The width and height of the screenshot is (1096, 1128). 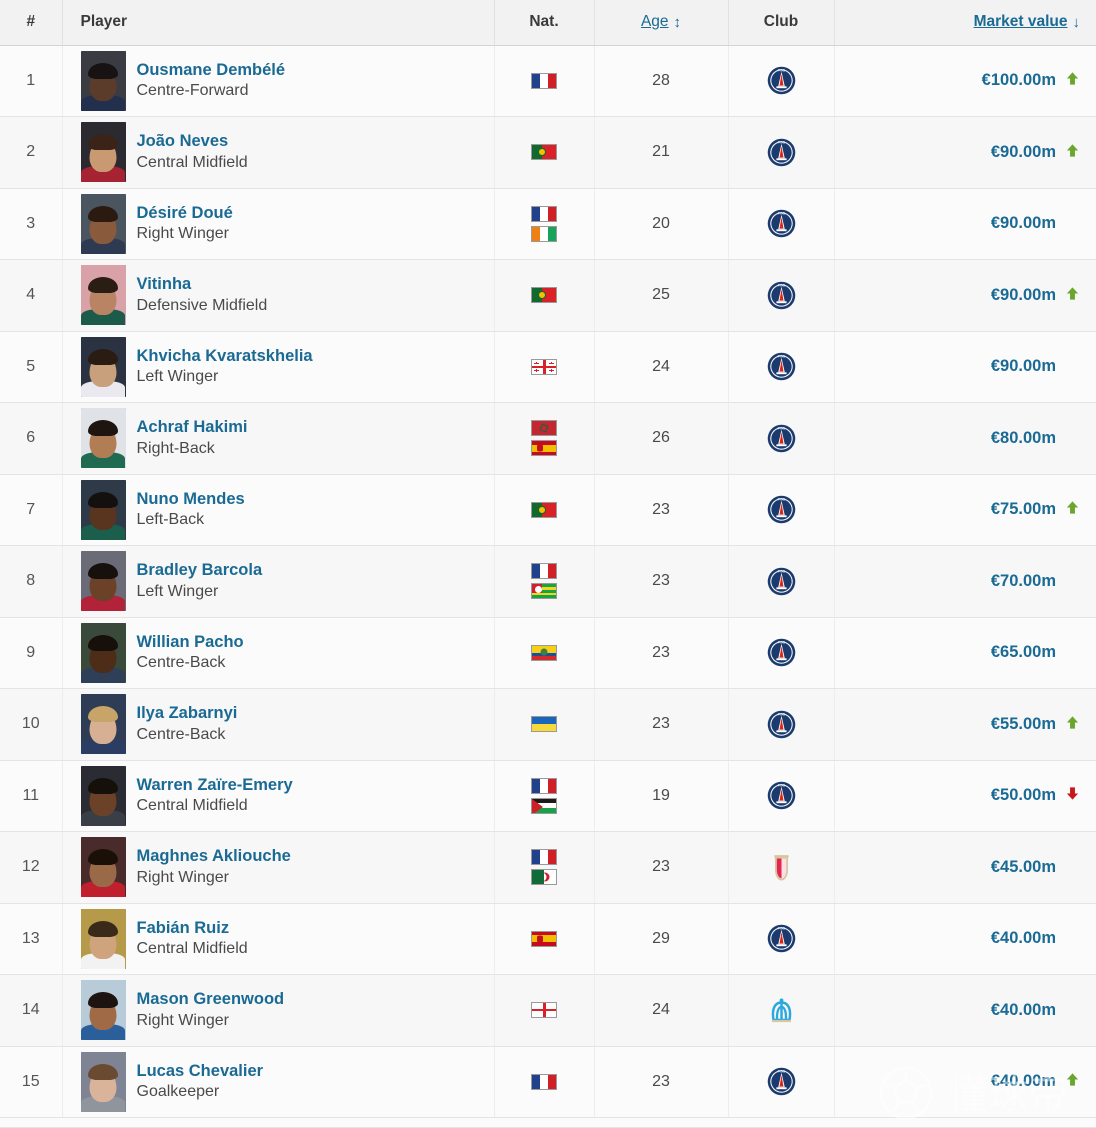 I want to click on flag-ecuador-icon, so click(x=544, y=652).